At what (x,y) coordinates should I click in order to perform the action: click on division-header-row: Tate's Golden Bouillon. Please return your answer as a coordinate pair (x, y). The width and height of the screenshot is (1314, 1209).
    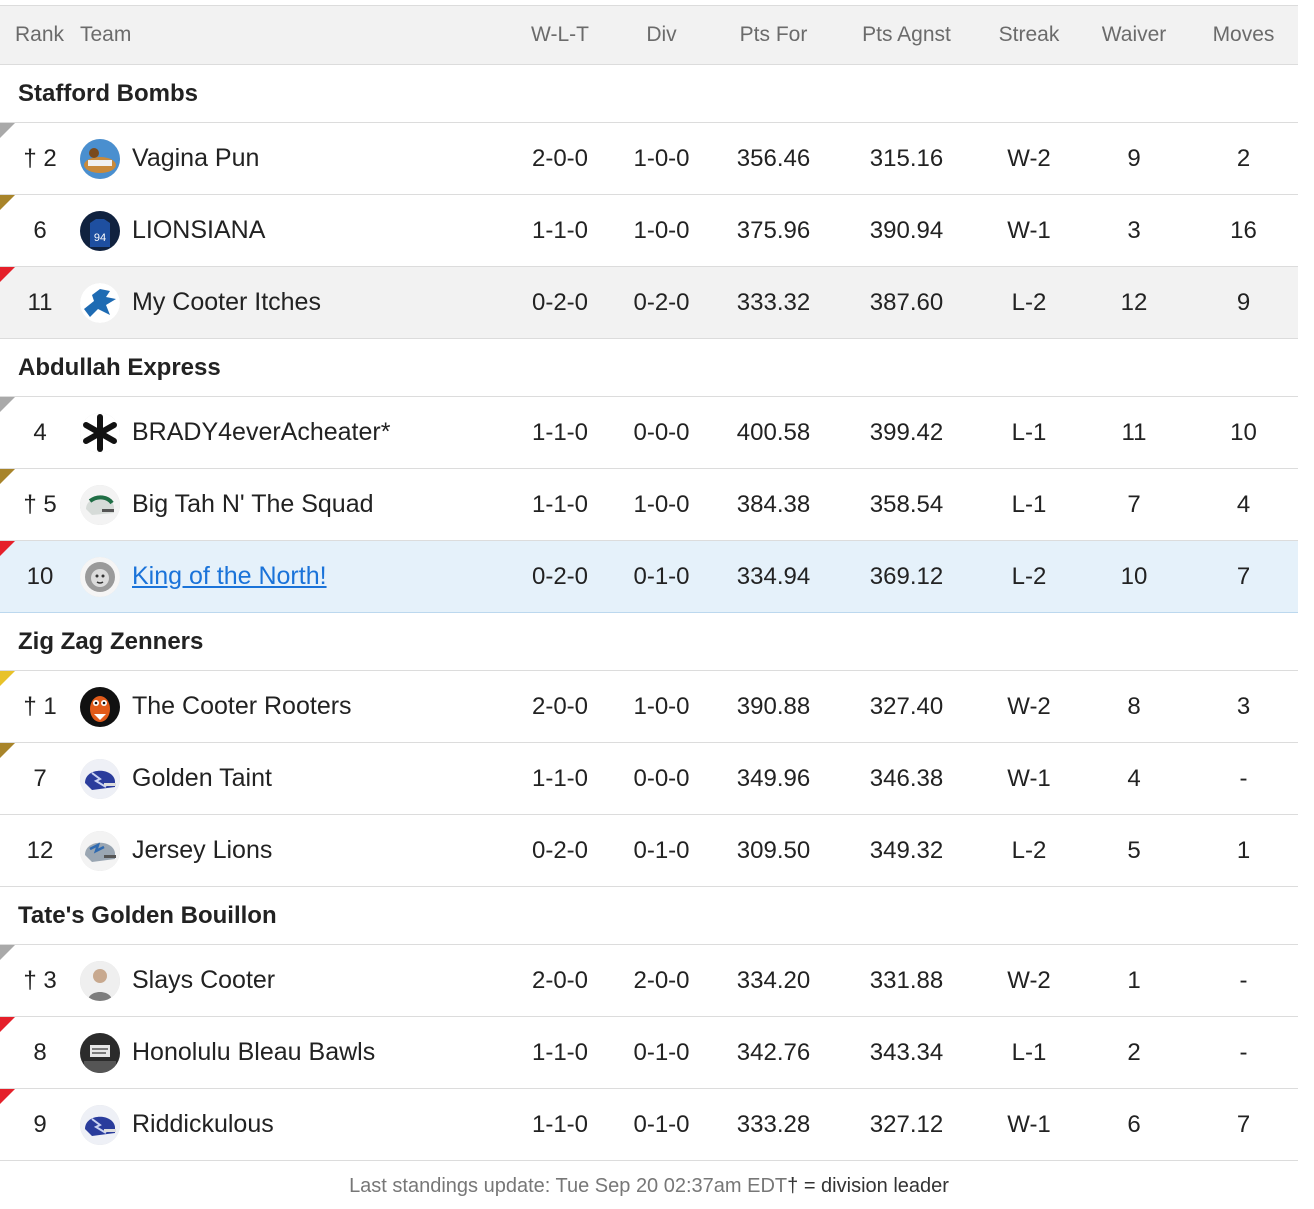
    Looking at the image, I should click on (649, 915).